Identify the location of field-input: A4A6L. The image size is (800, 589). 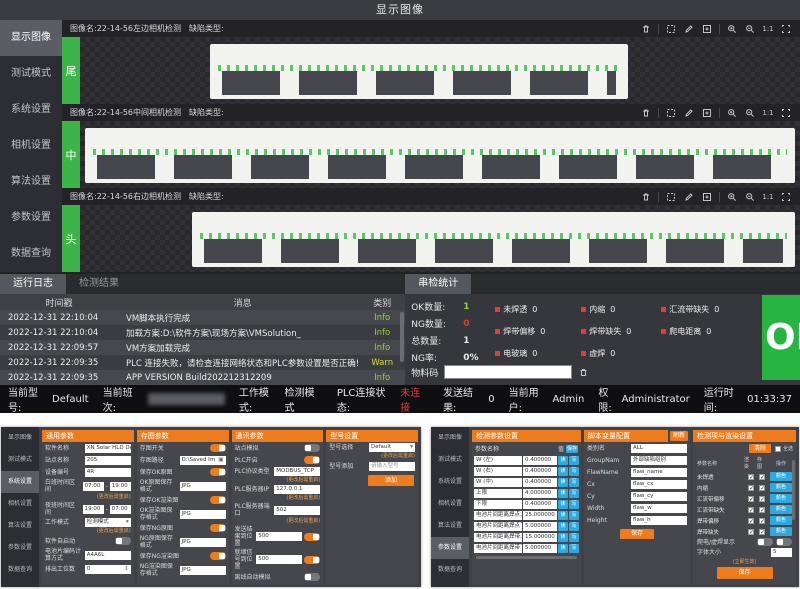
(107, 555).